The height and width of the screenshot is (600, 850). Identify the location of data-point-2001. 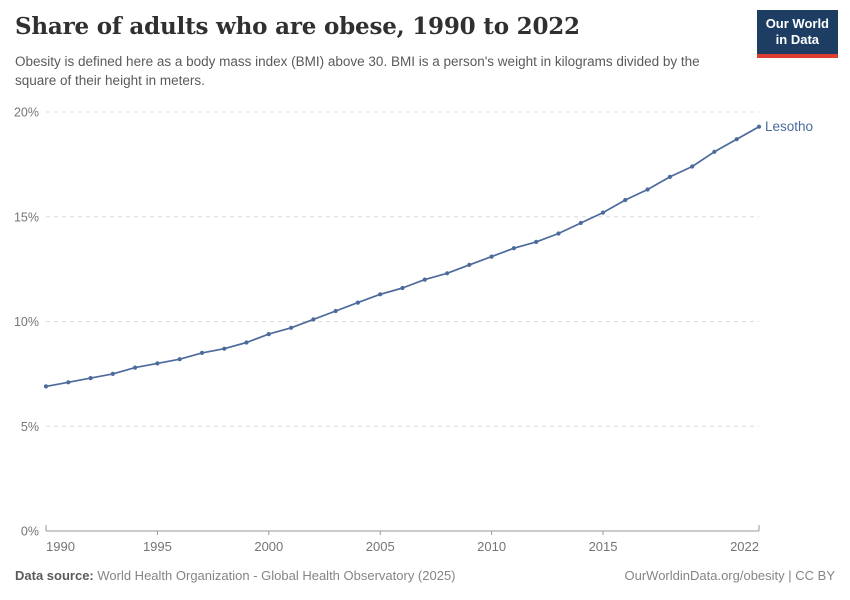
(291, 327).